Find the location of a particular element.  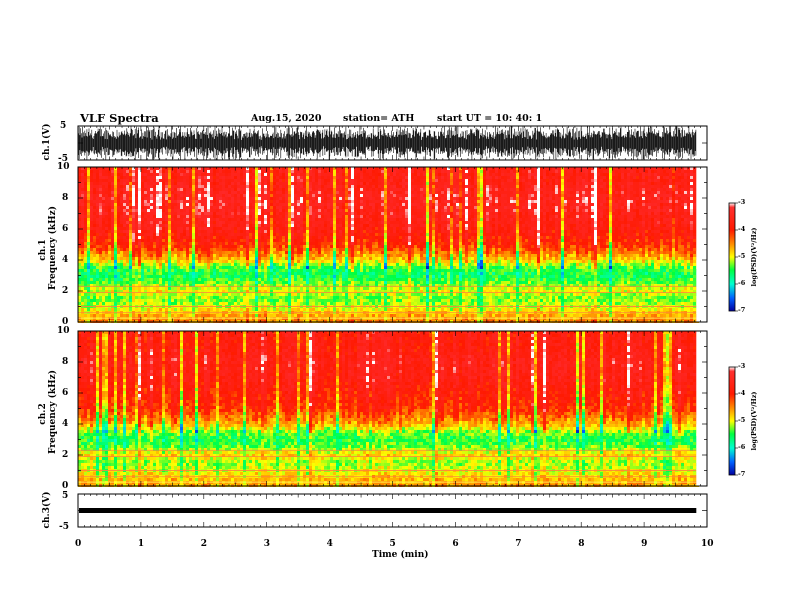

ch2-spec-ytick-2: 2 is located at coordinates (65, 455).